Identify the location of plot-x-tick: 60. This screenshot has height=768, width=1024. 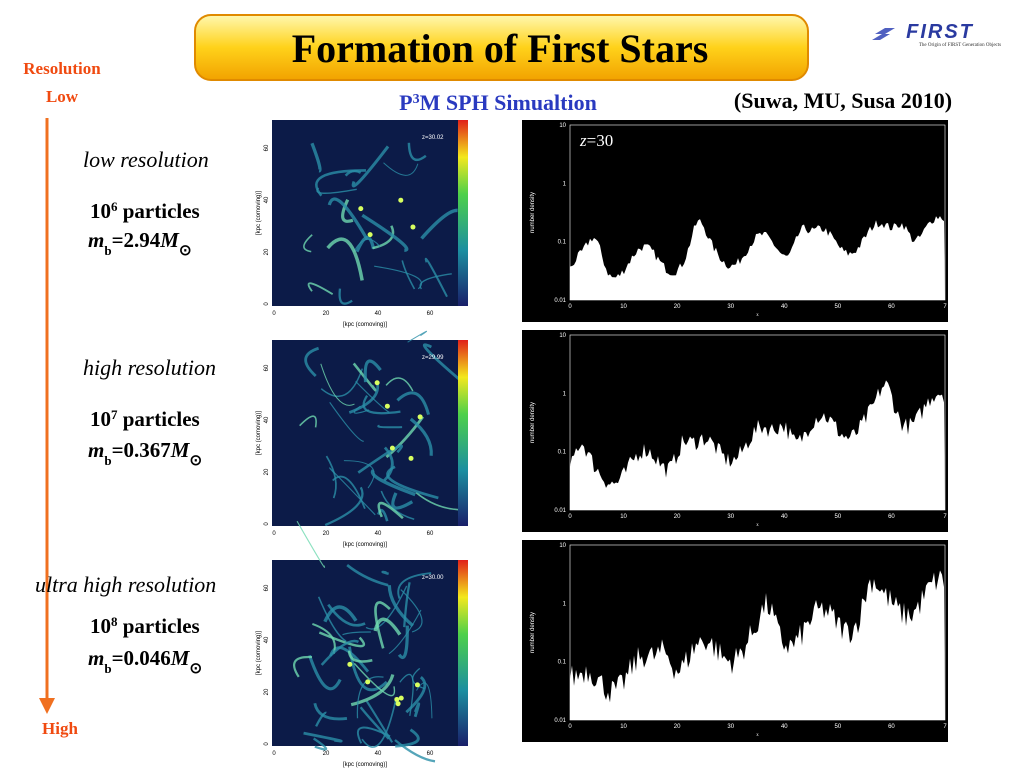
(891, 727).